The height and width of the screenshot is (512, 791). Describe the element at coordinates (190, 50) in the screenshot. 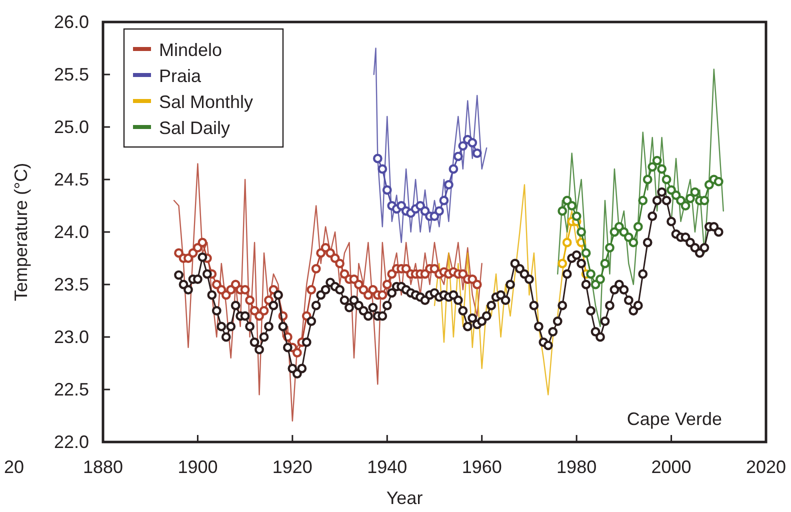

I see `legend-label: Mindelo` at that location.